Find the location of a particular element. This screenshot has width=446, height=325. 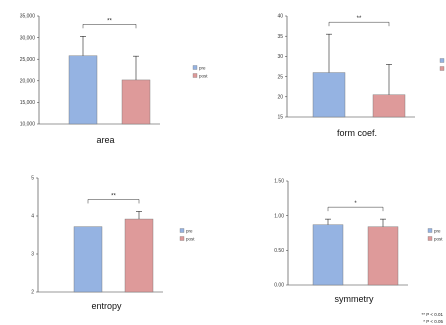

y-tick-label: 1.50 is located at coordinates (279, 182).